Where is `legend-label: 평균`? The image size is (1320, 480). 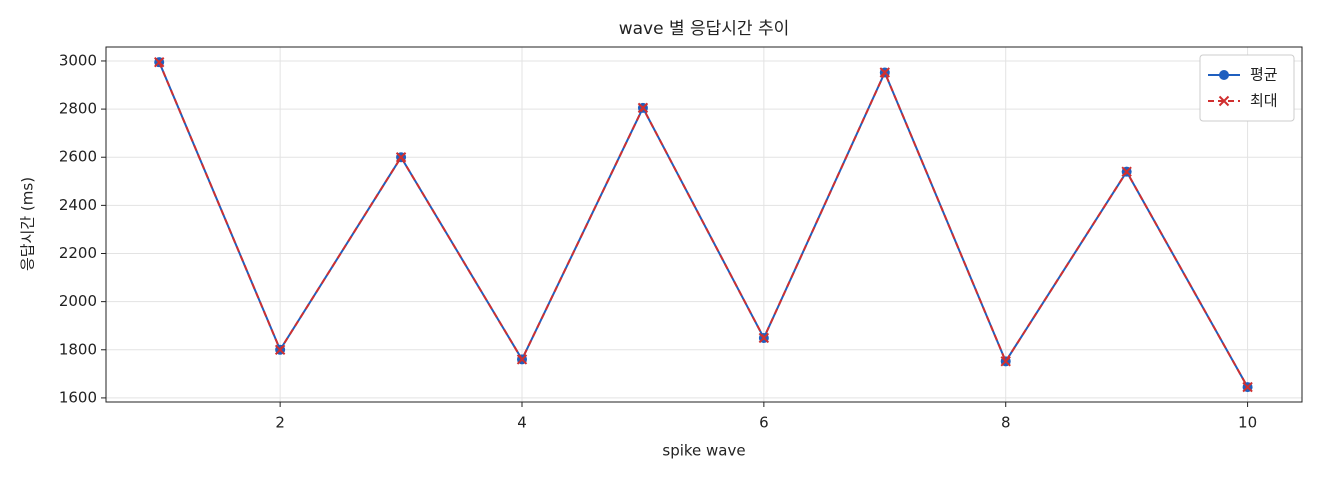 legend-label: 평균 is located at coordinates (1264, 75).